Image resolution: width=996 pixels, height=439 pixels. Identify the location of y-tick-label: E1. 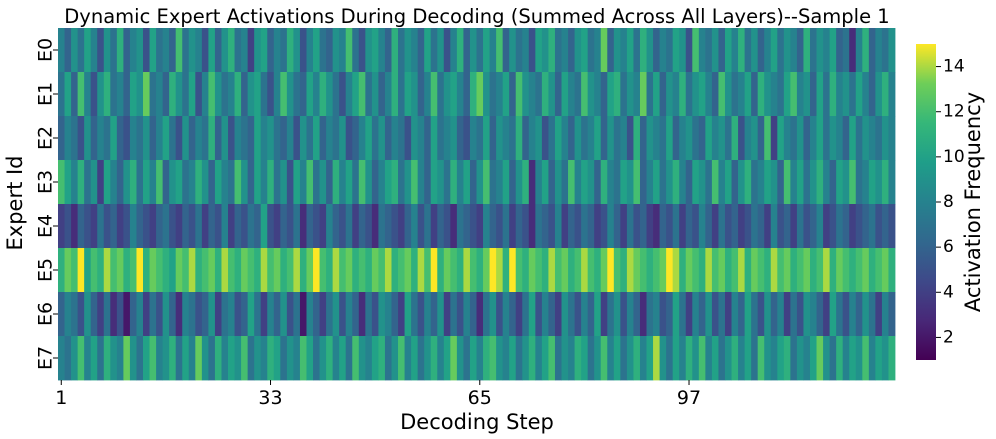
(46, 94).